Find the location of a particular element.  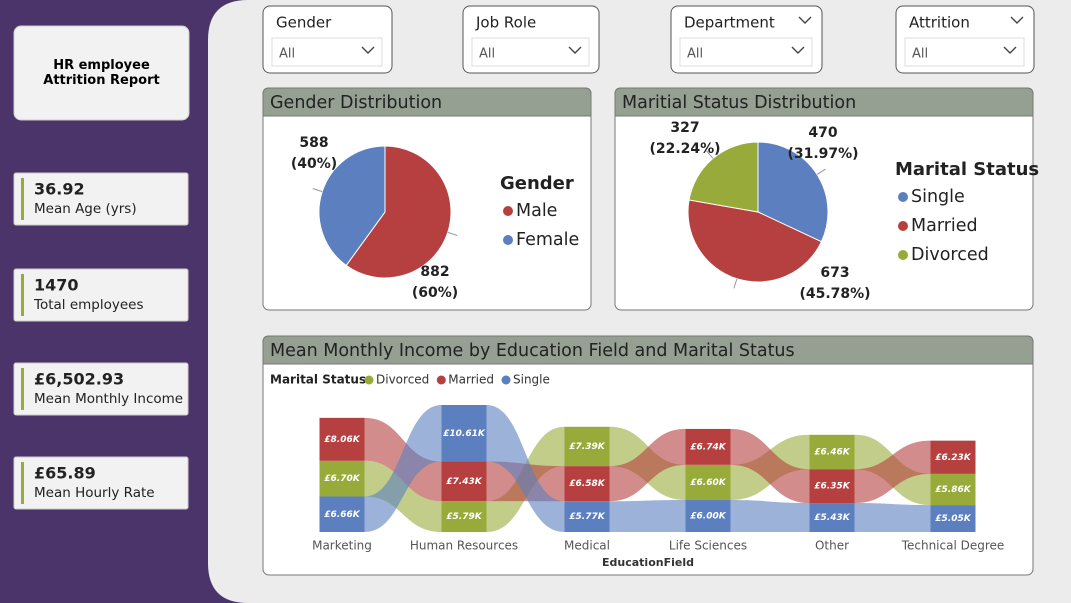

chart-title: Maritial Status Distribution is located at coordinates (739, 103).